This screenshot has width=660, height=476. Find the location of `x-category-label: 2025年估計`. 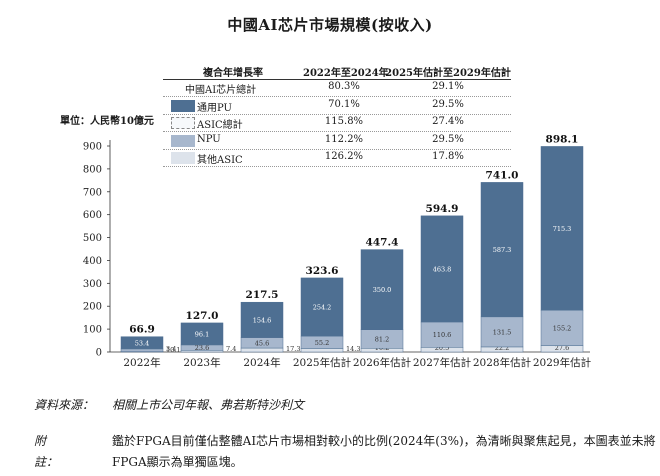

x-category-label: 2025年估計 is located at coordinates (322, 362).